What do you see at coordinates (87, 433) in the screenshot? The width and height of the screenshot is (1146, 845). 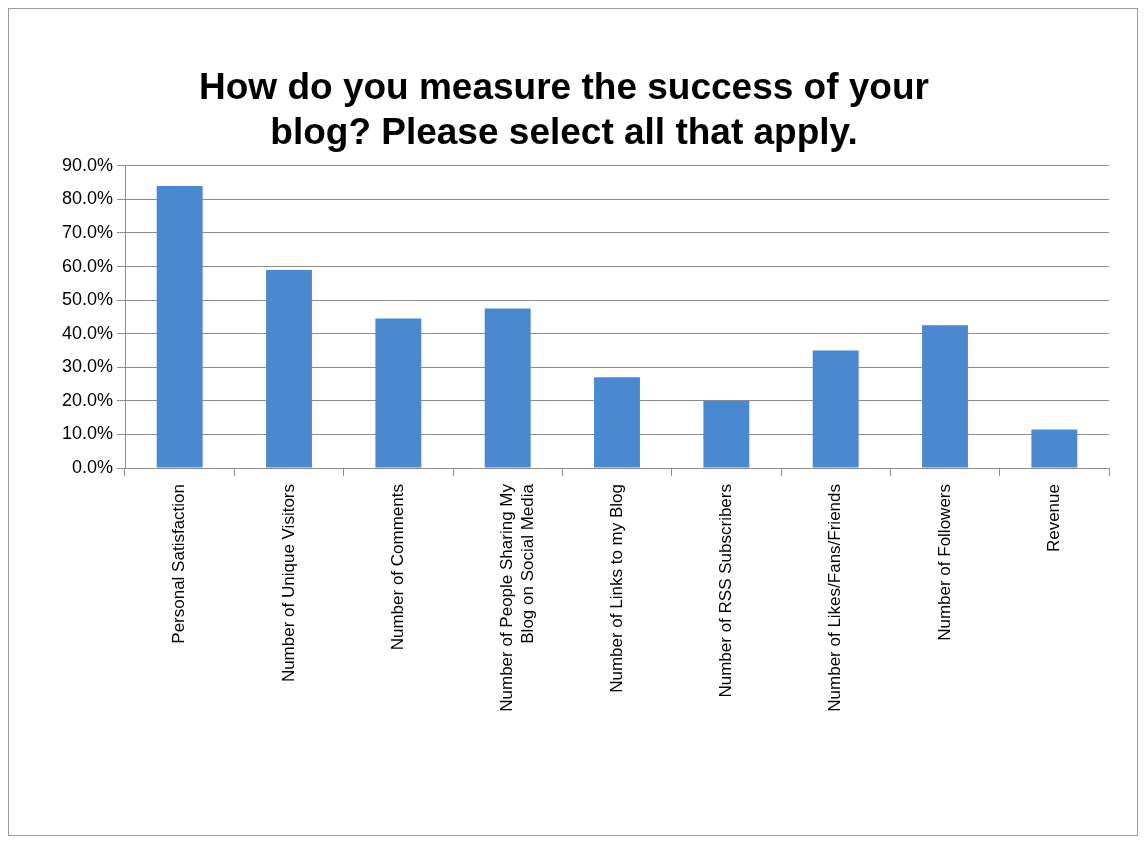 I see `y-tick-label: 10.0%` at bounding box center [87, 433].